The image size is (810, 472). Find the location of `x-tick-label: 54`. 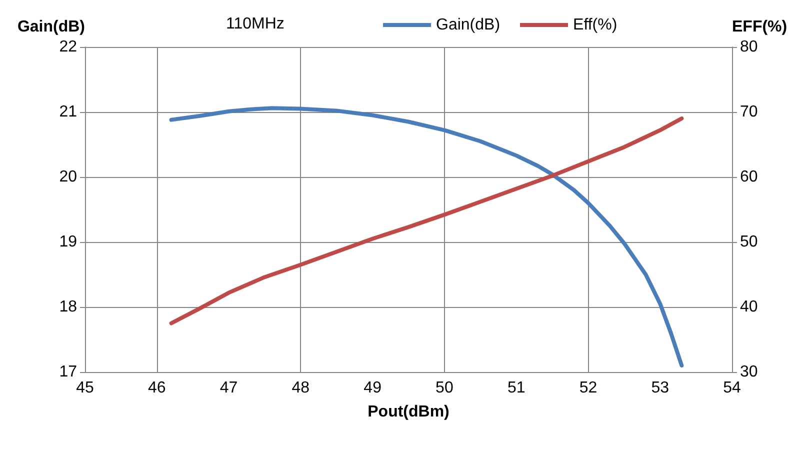

x-tick-label: 54 is located at coordinates (732, 388).